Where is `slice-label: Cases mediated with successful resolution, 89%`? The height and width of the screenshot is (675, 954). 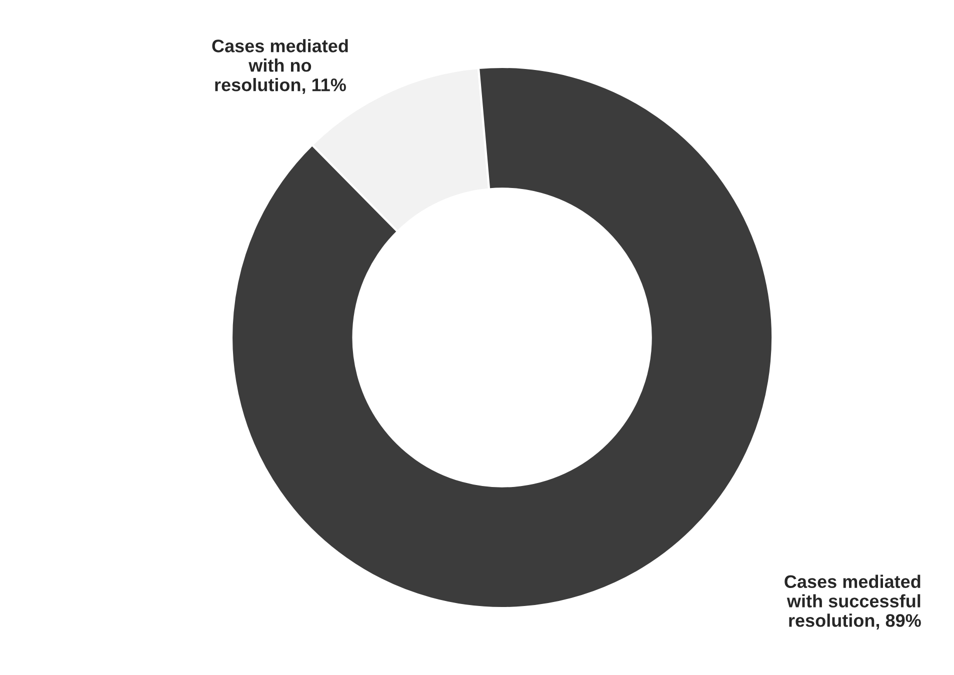
slice-label: Cases mediated with successful resolution, 89% is located at coordinates (852, 602).